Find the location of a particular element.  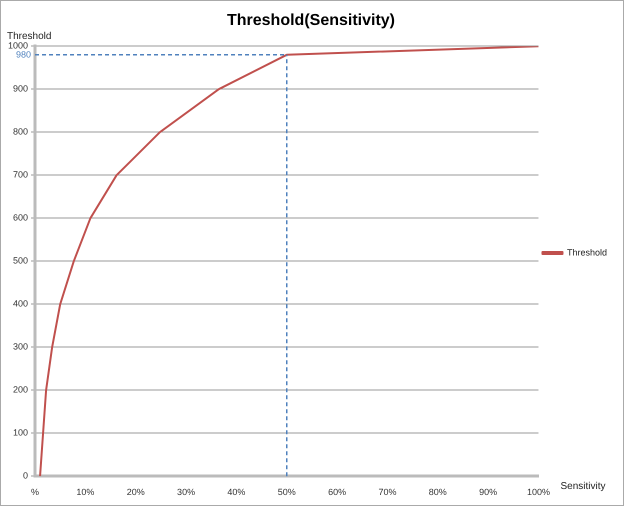

y-axis-title: Threshold is located at coordinates (29, 36).